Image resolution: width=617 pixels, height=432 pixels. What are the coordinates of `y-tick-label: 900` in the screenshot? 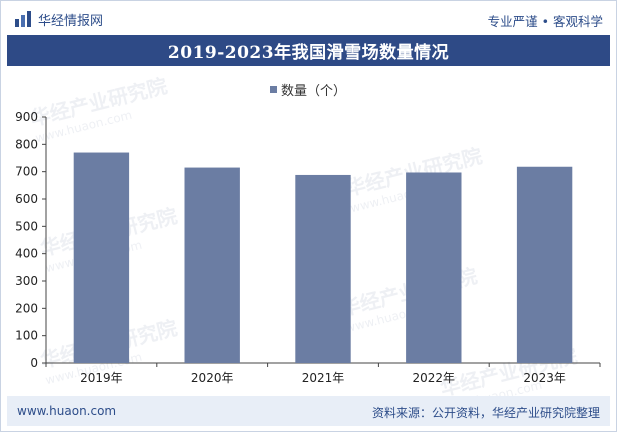 It's located at (26, 117).